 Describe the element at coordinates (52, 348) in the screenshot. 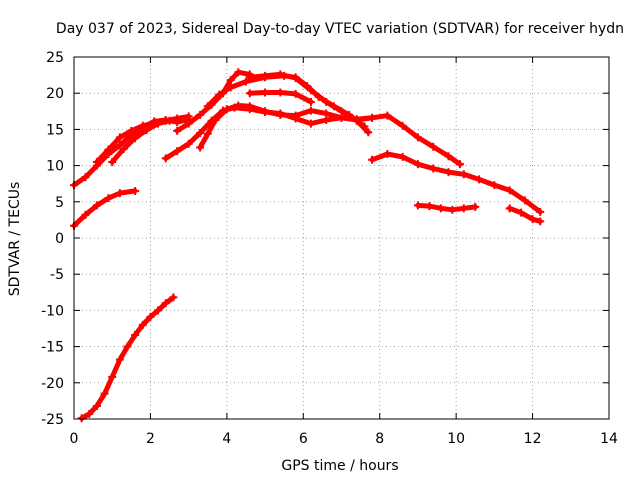

I see `y-tick-label: -15` at that location.